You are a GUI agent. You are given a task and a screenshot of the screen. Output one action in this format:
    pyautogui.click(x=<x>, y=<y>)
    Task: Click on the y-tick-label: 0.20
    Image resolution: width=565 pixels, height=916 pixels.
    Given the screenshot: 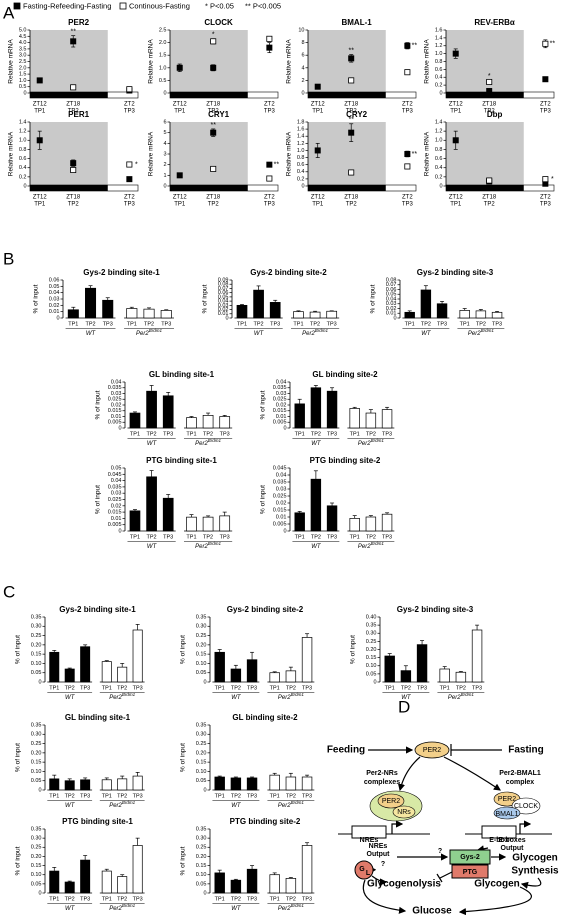 What is the action you would take?
    pyautogui.click(x=201, y=857)
    